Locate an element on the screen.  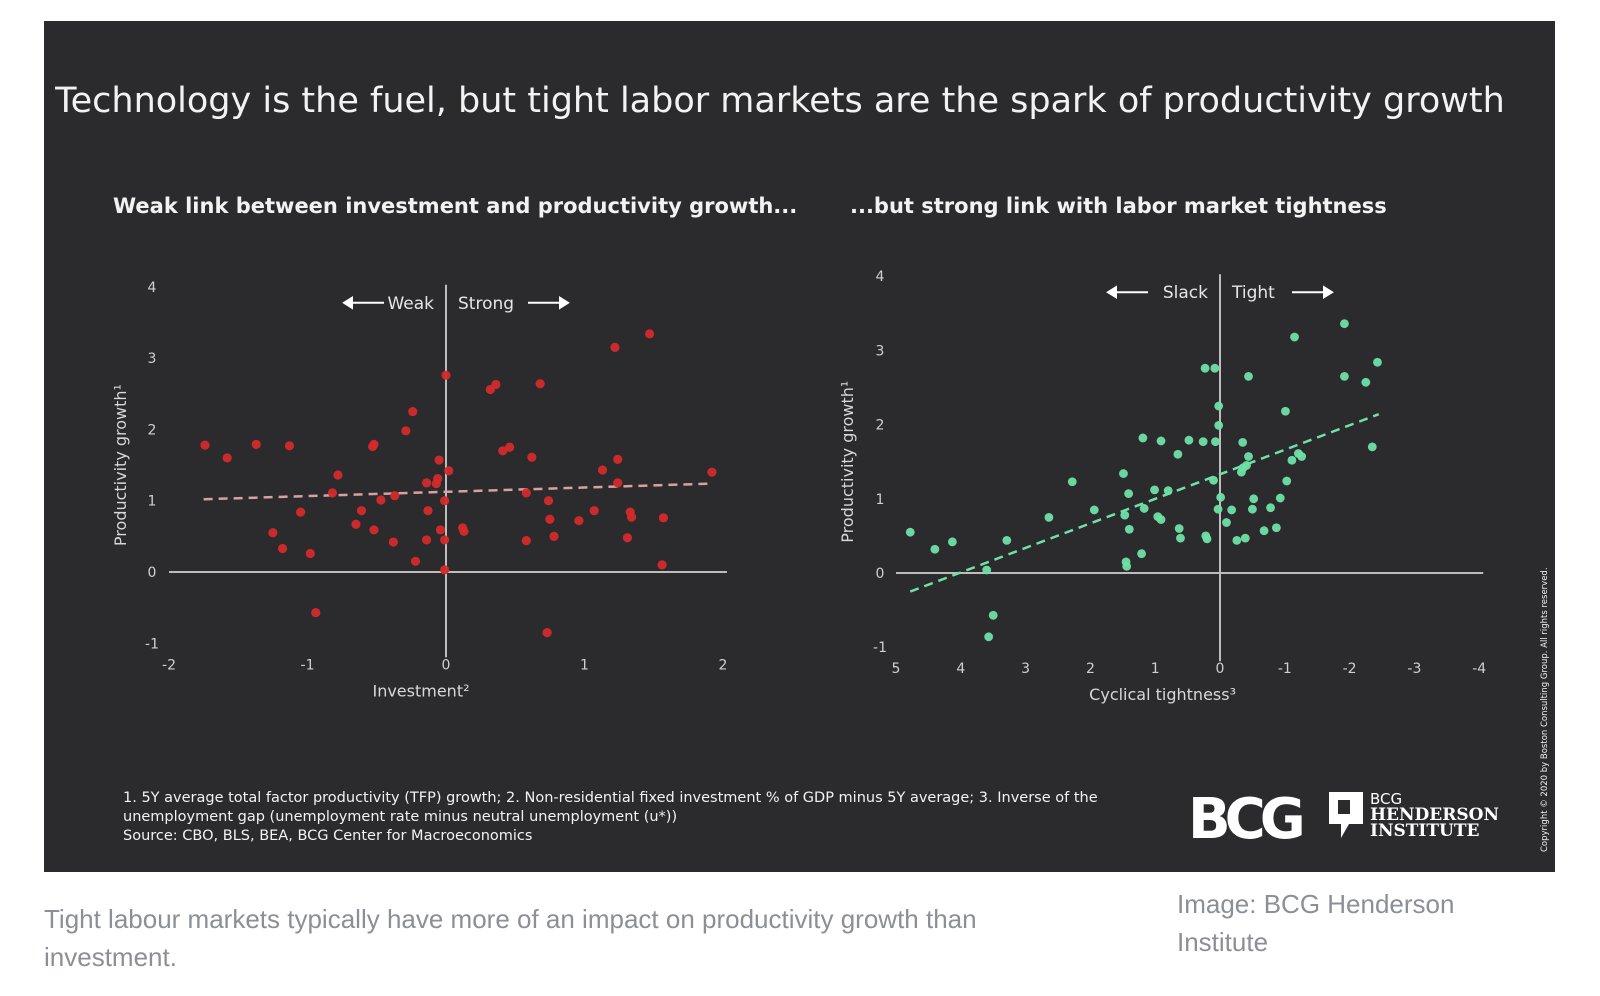
left-y-tick-label: -1 is located at coordinates (152, 644).